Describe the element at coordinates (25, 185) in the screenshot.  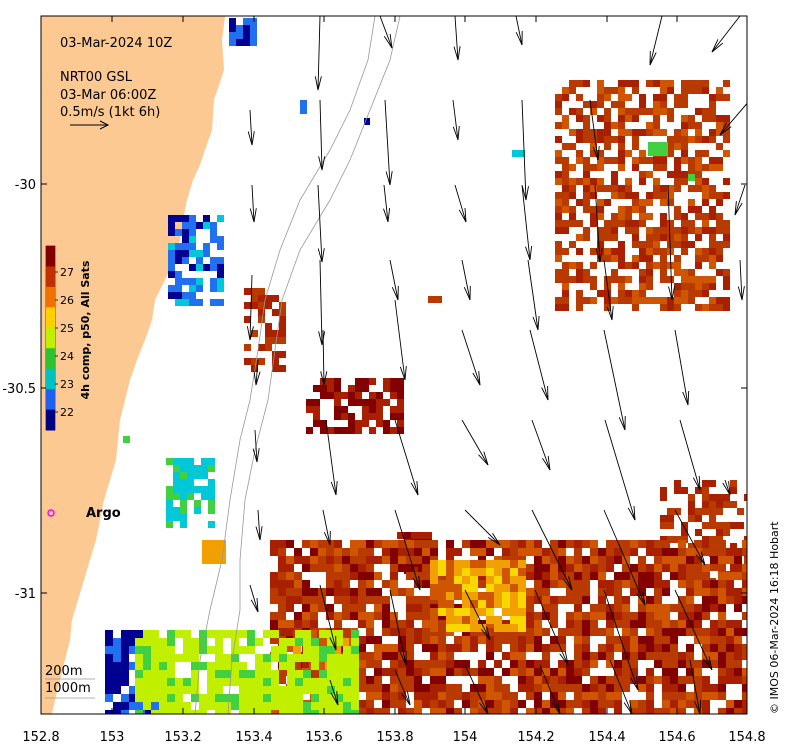
I see `y-tick-label: -30` at that location.